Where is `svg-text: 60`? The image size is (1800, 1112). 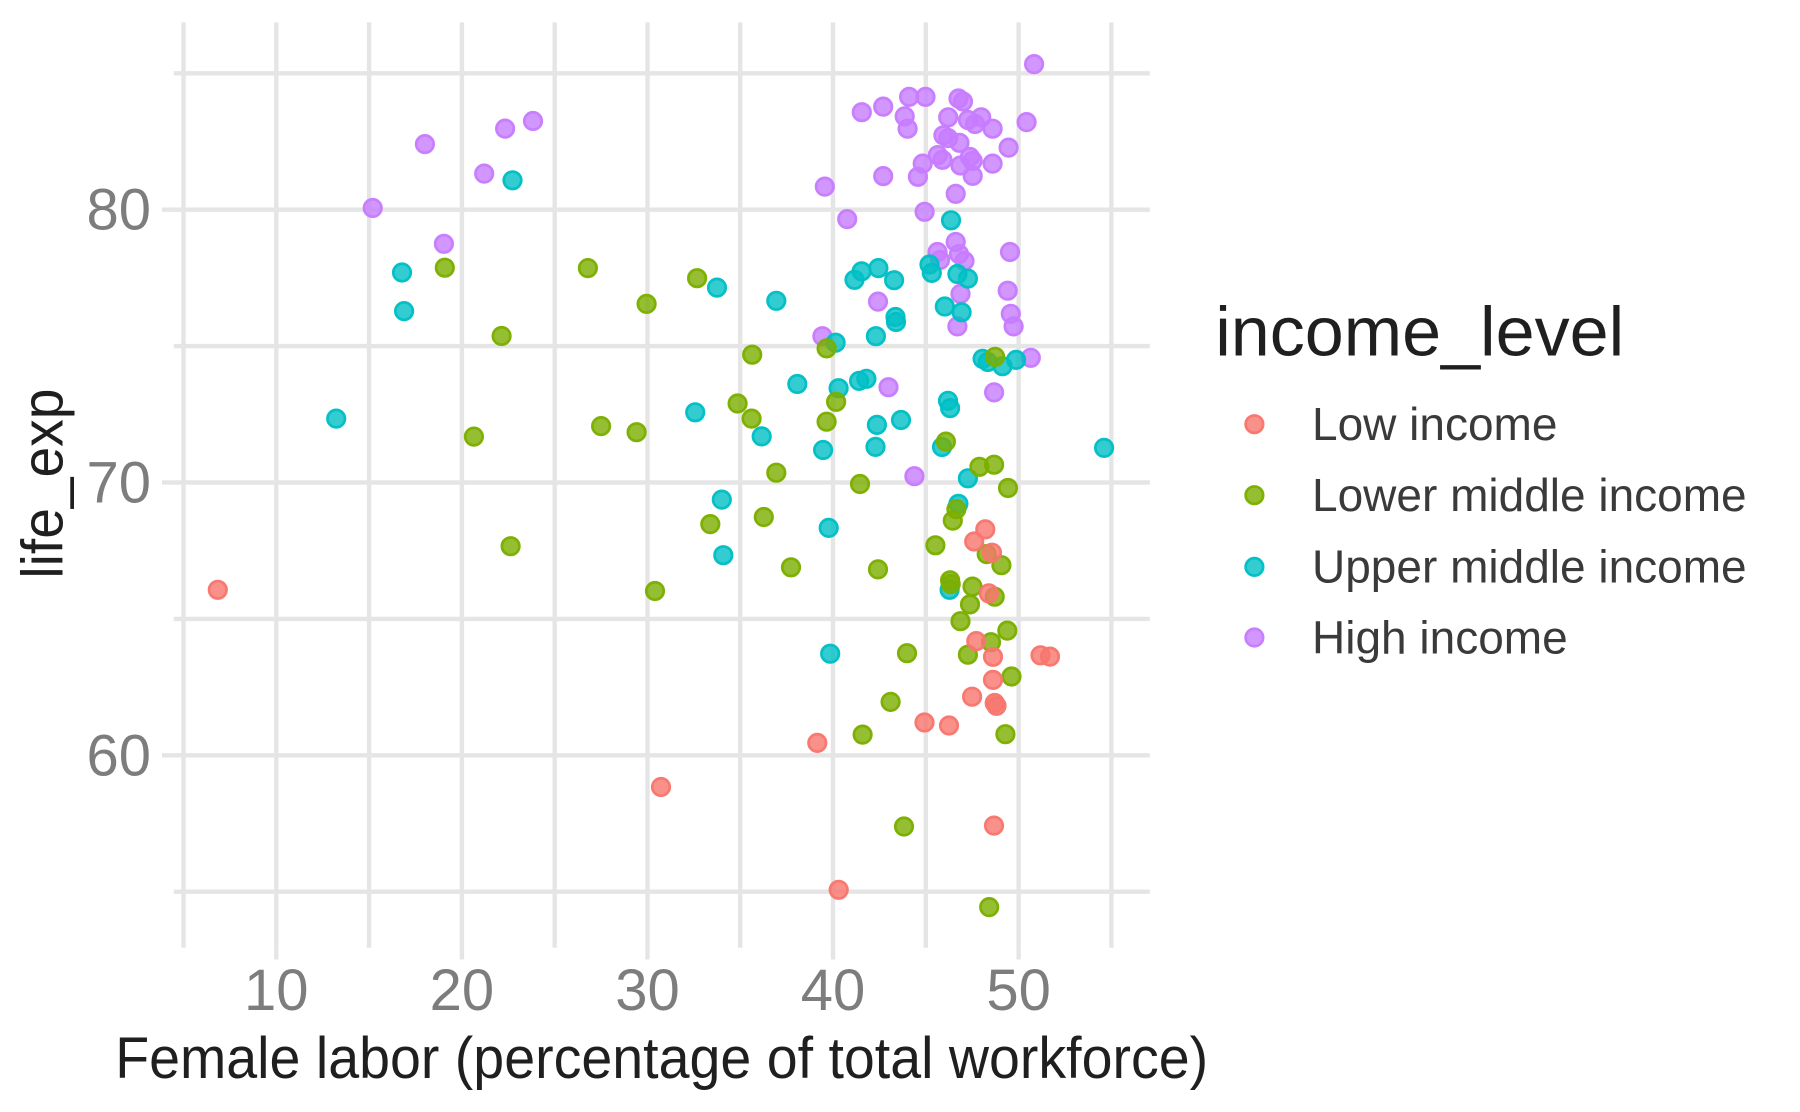 svg-text: 60 is located at coordinates (118, 755).